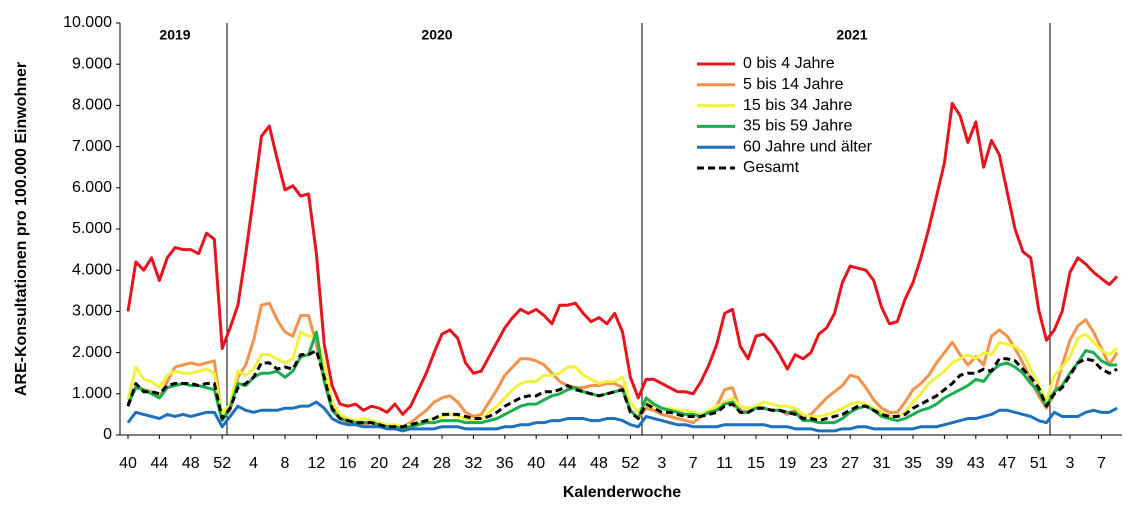 The image size is (1124, 505). What do you see at coordinates (92, 352) in the screenshot?
I see `y-tick-label: 2.000` at bounding box center [92, 352].